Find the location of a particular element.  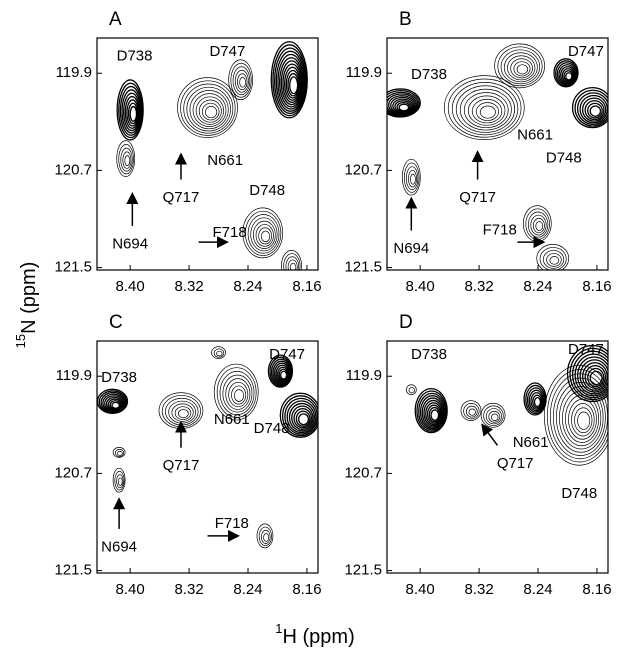

x-tick-label: 8.24 is located at coordinates (537, 589).